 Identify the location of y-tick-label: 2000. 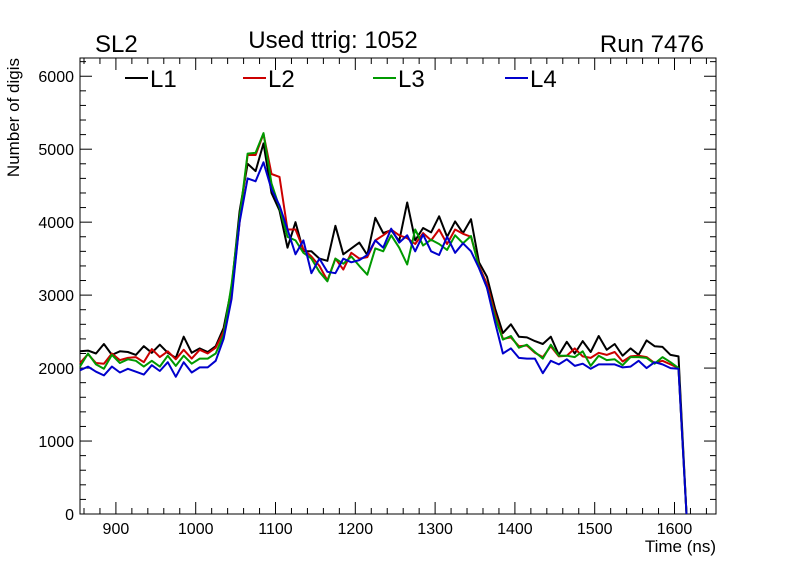
(56, 369).